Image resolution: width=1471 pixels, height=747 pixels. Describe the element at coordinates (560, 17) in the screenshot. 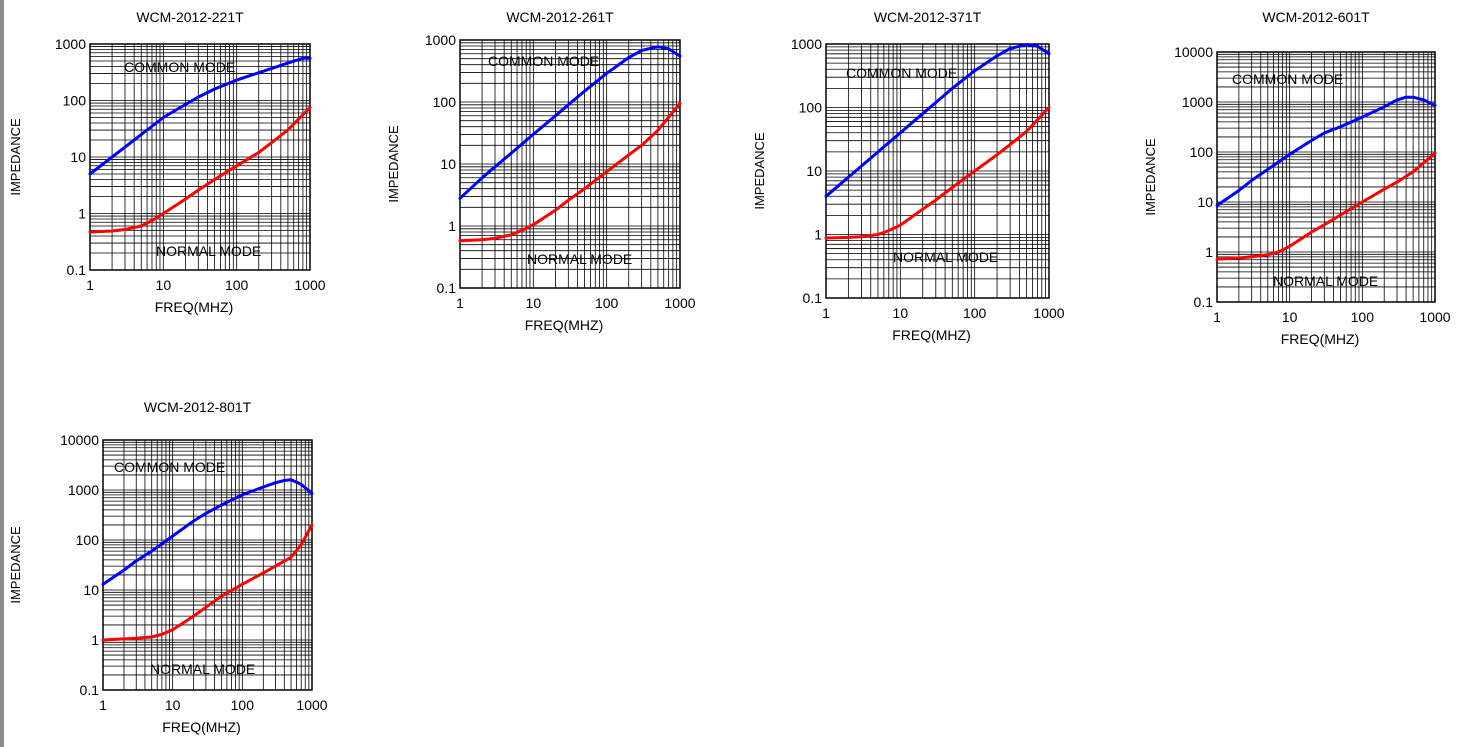

I see `chart-title: WCM-2012-261T` at that location.